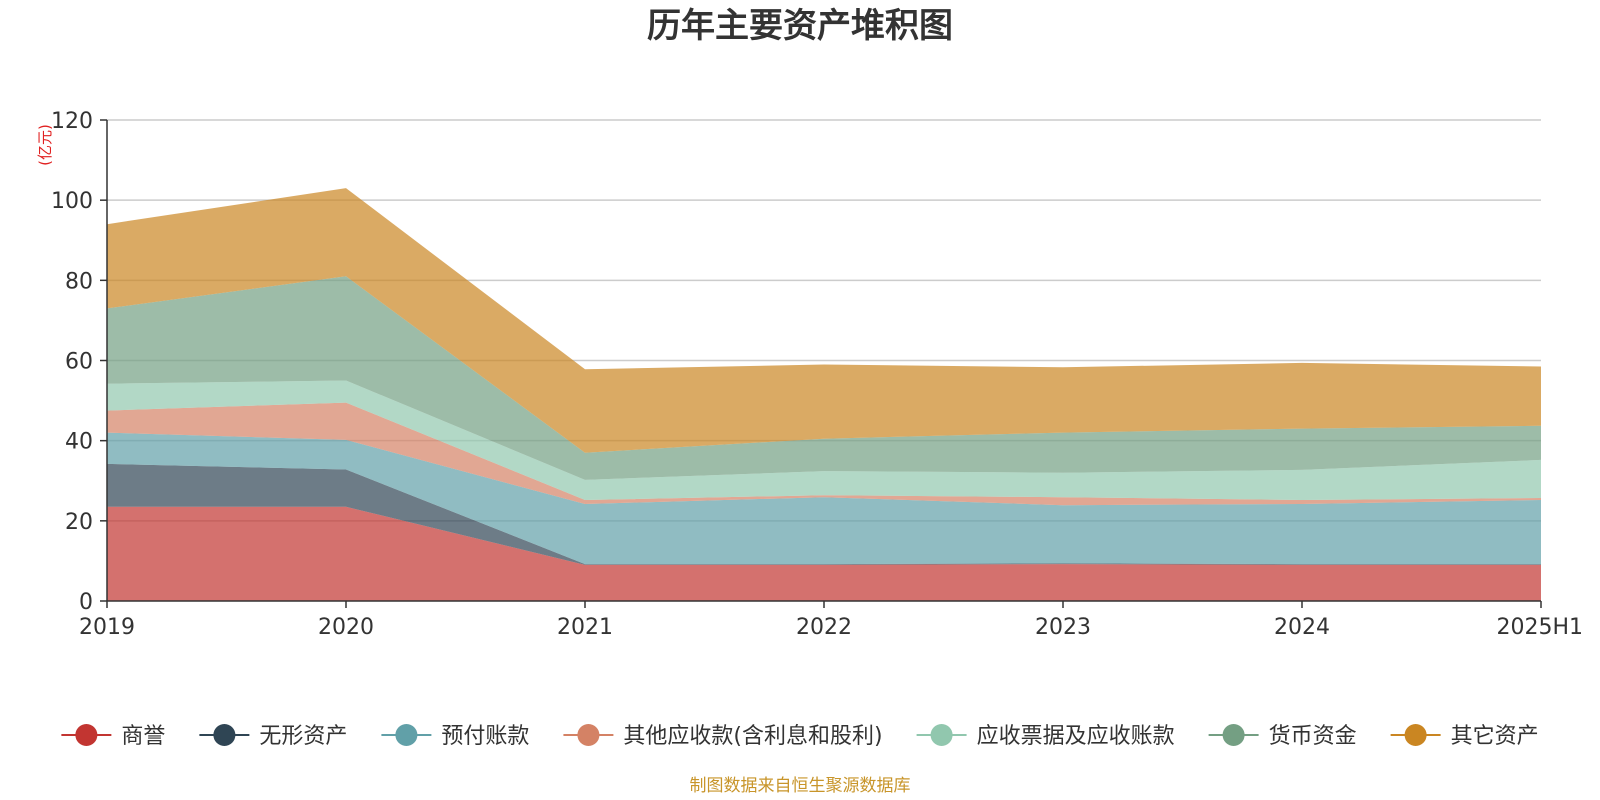 Image resolution: width=1600 pixels, height=800 pixels. I want to click on x-tick-label-0: 2019, so click(107, 627).